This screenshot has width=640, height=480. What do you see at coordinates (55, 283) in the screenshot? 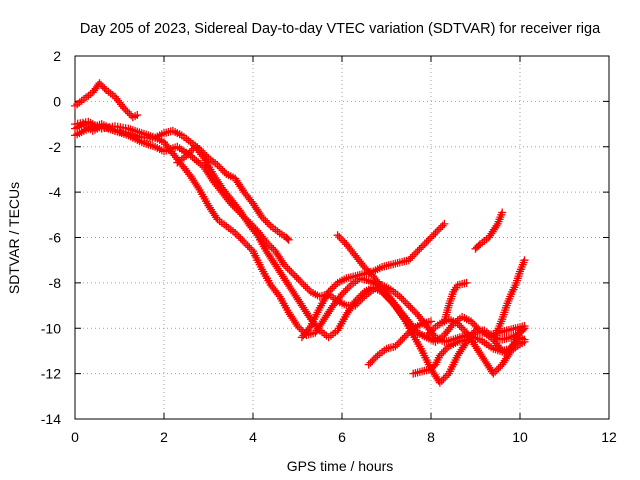
I see `y-tick-label: -8` at bounding box center [55, 283].